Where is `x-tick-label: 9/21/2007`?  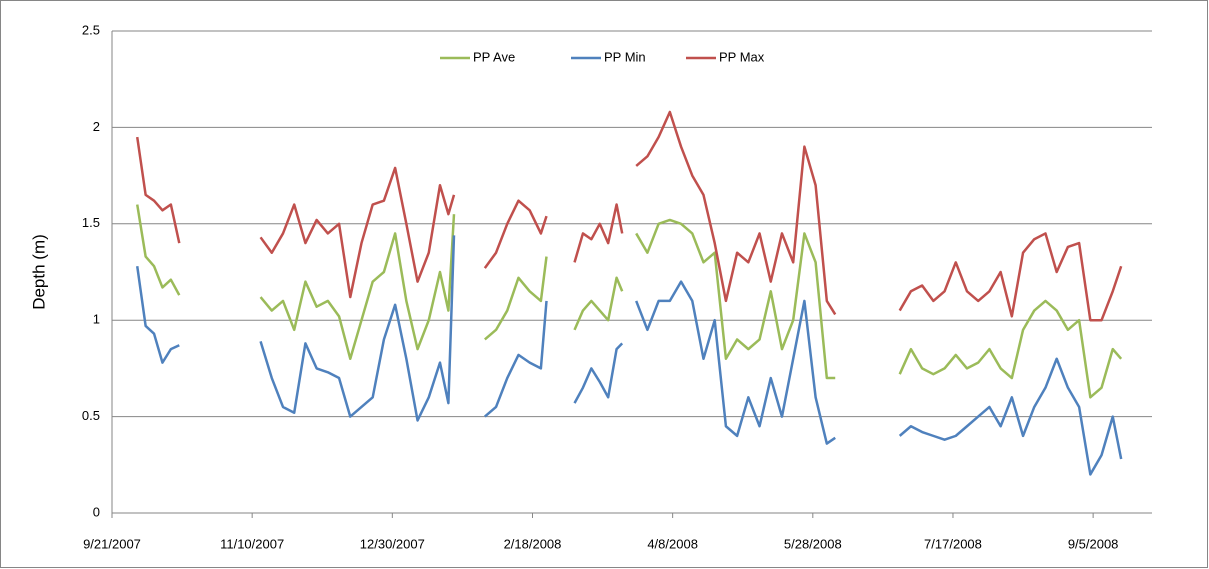
x-tick-label: 9/21/2007 is located at coordinates (112, 543).